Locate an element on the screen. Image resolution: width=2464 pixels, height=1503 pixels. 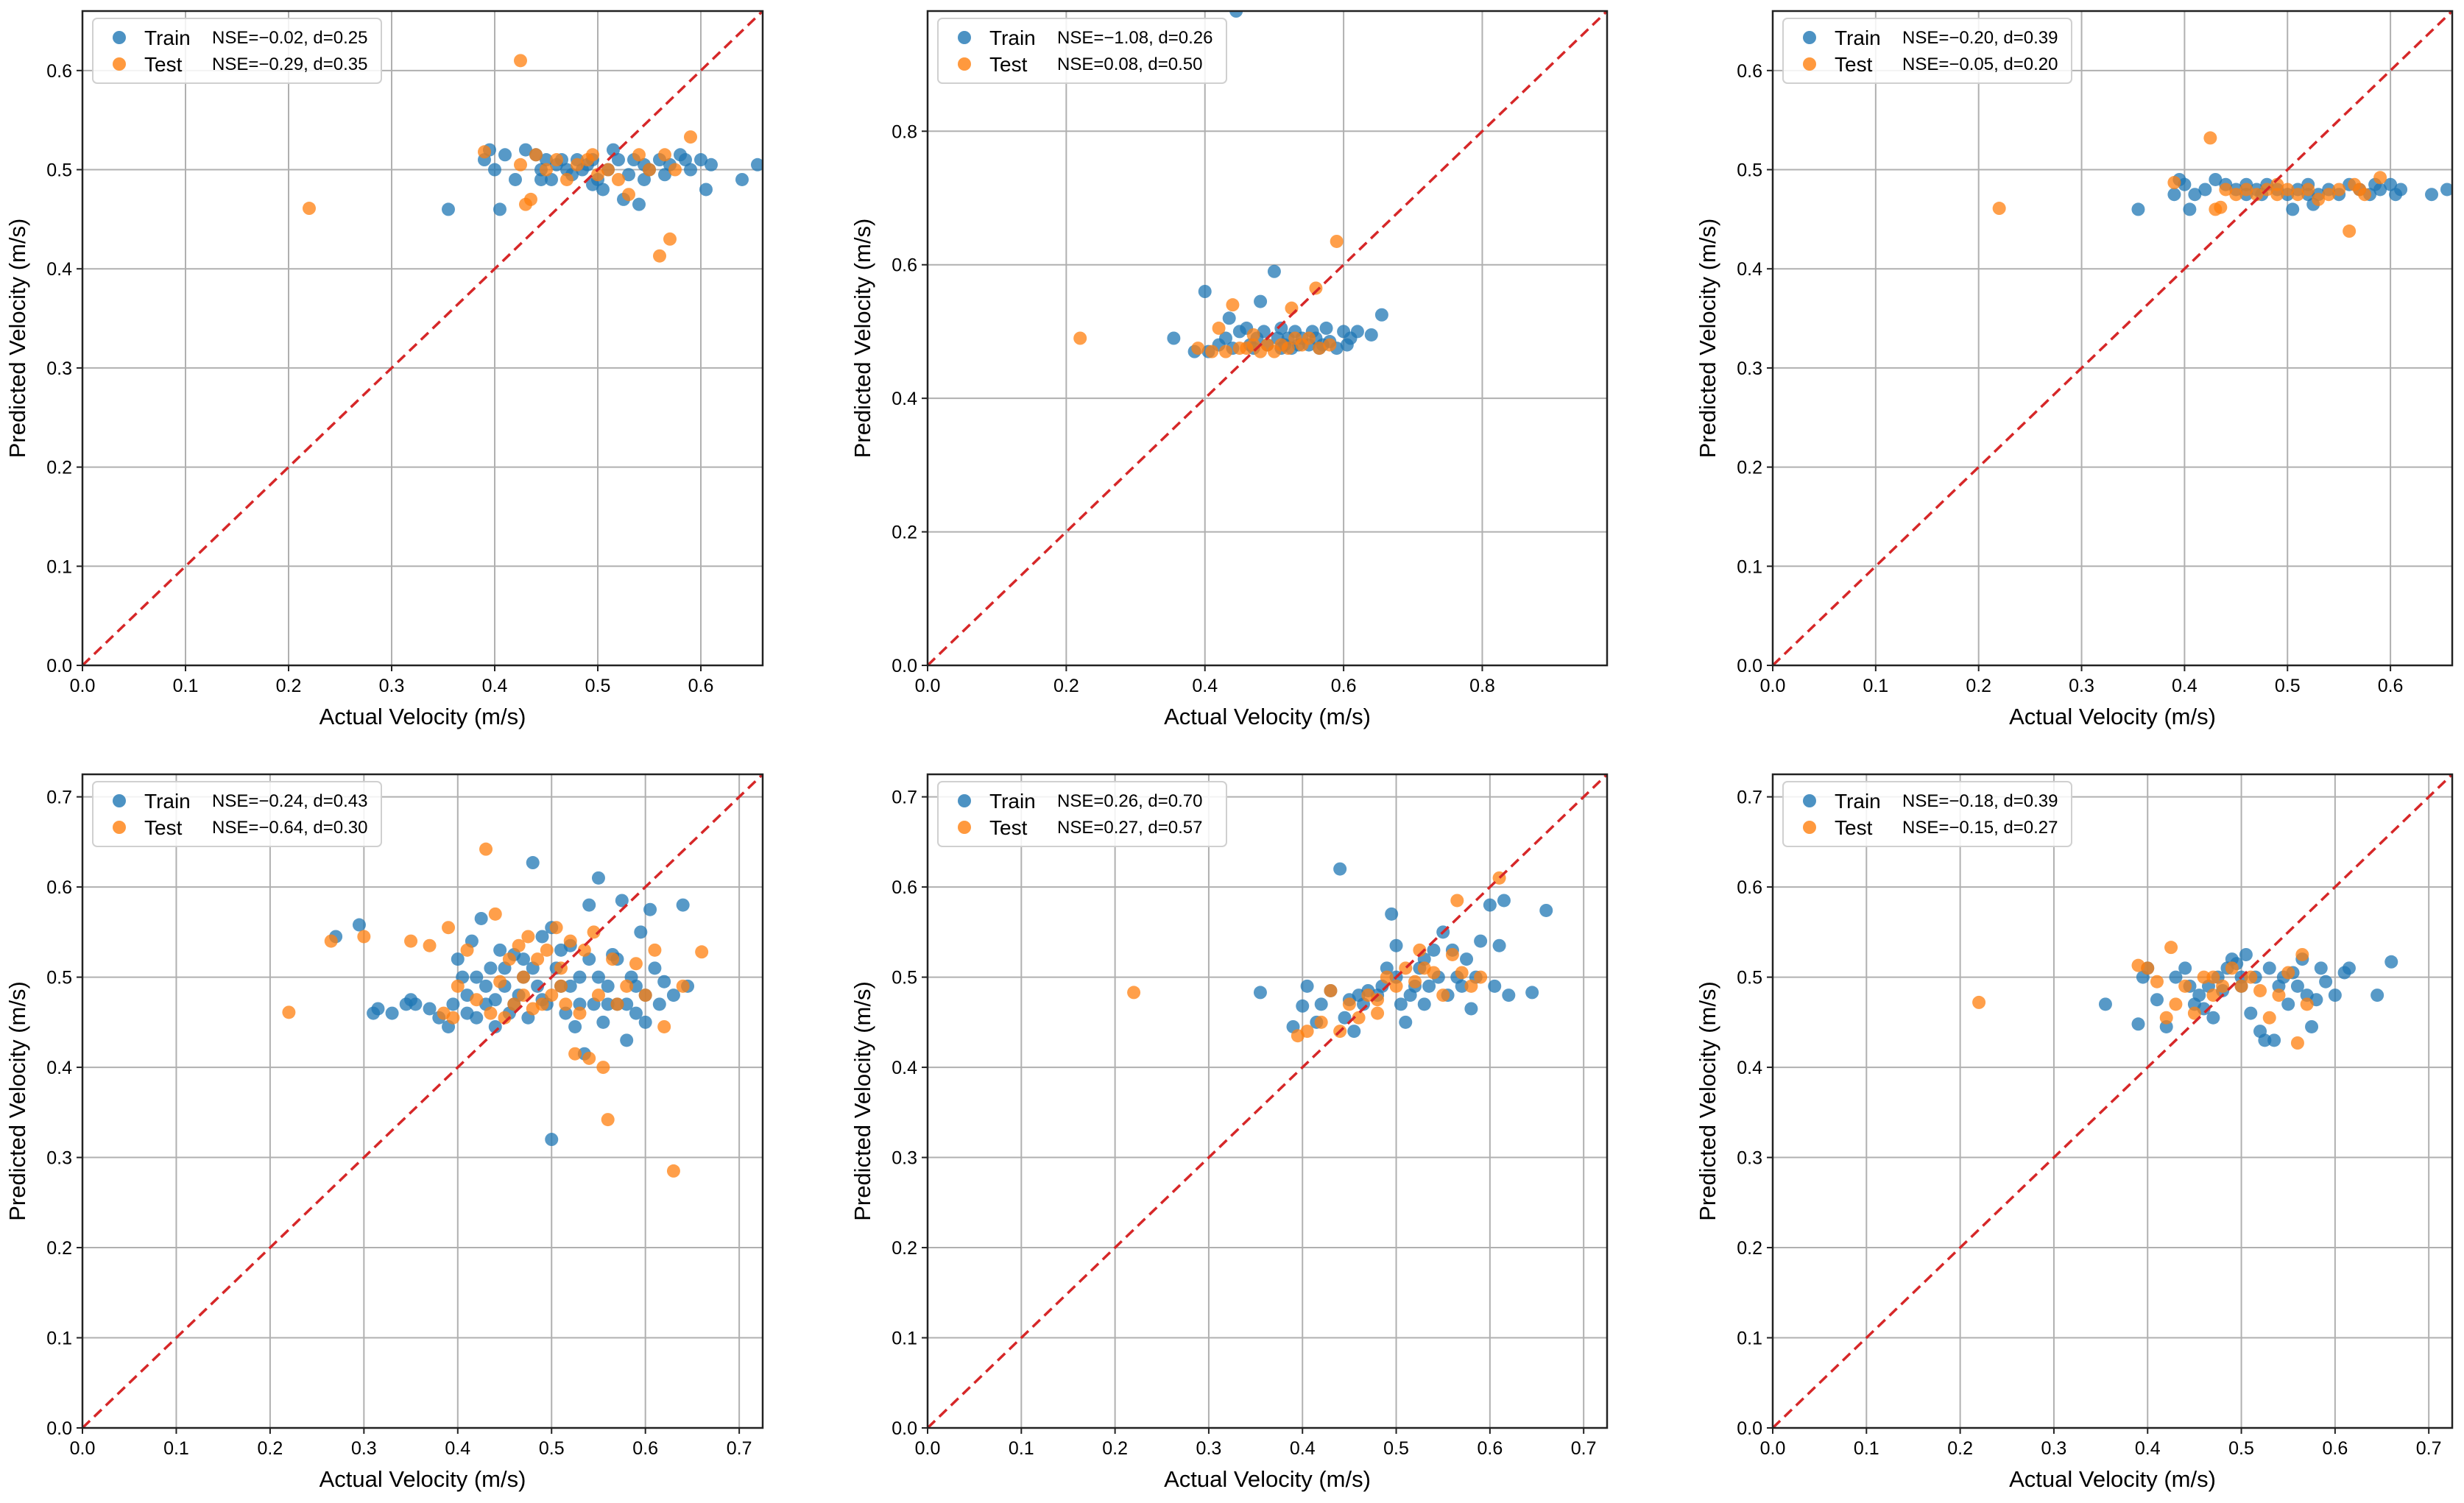
x-tick-label: 0.3 is located at coordinates (2054, 1448).